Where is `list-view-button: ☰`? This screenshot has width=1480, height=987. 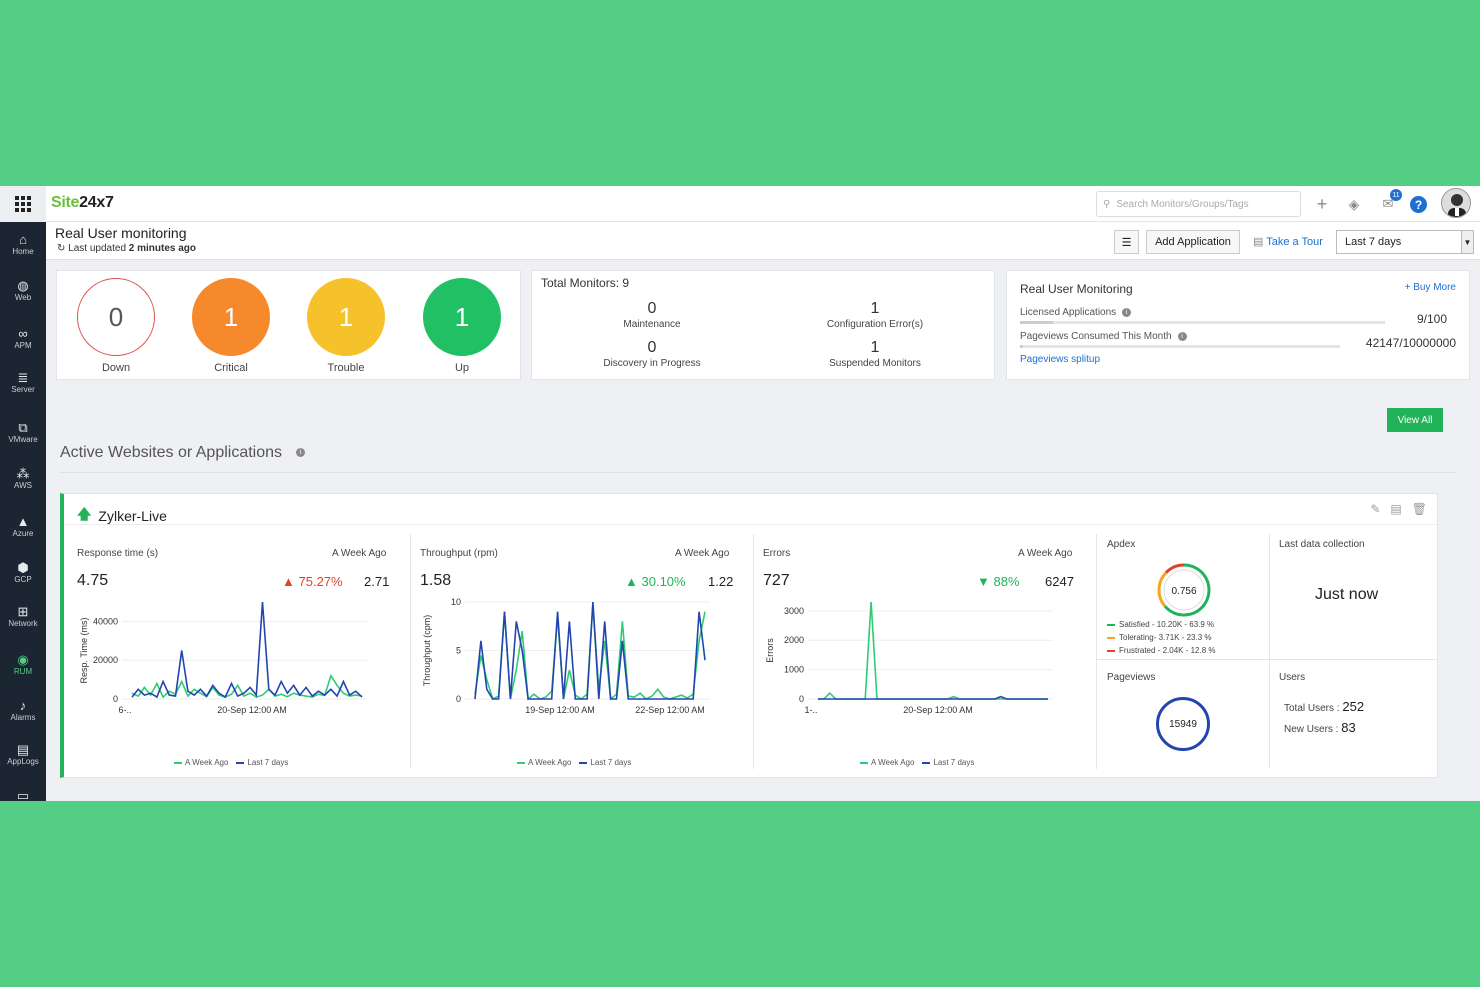 list-view-button: ☰ is located at coordinates (1126, 242).